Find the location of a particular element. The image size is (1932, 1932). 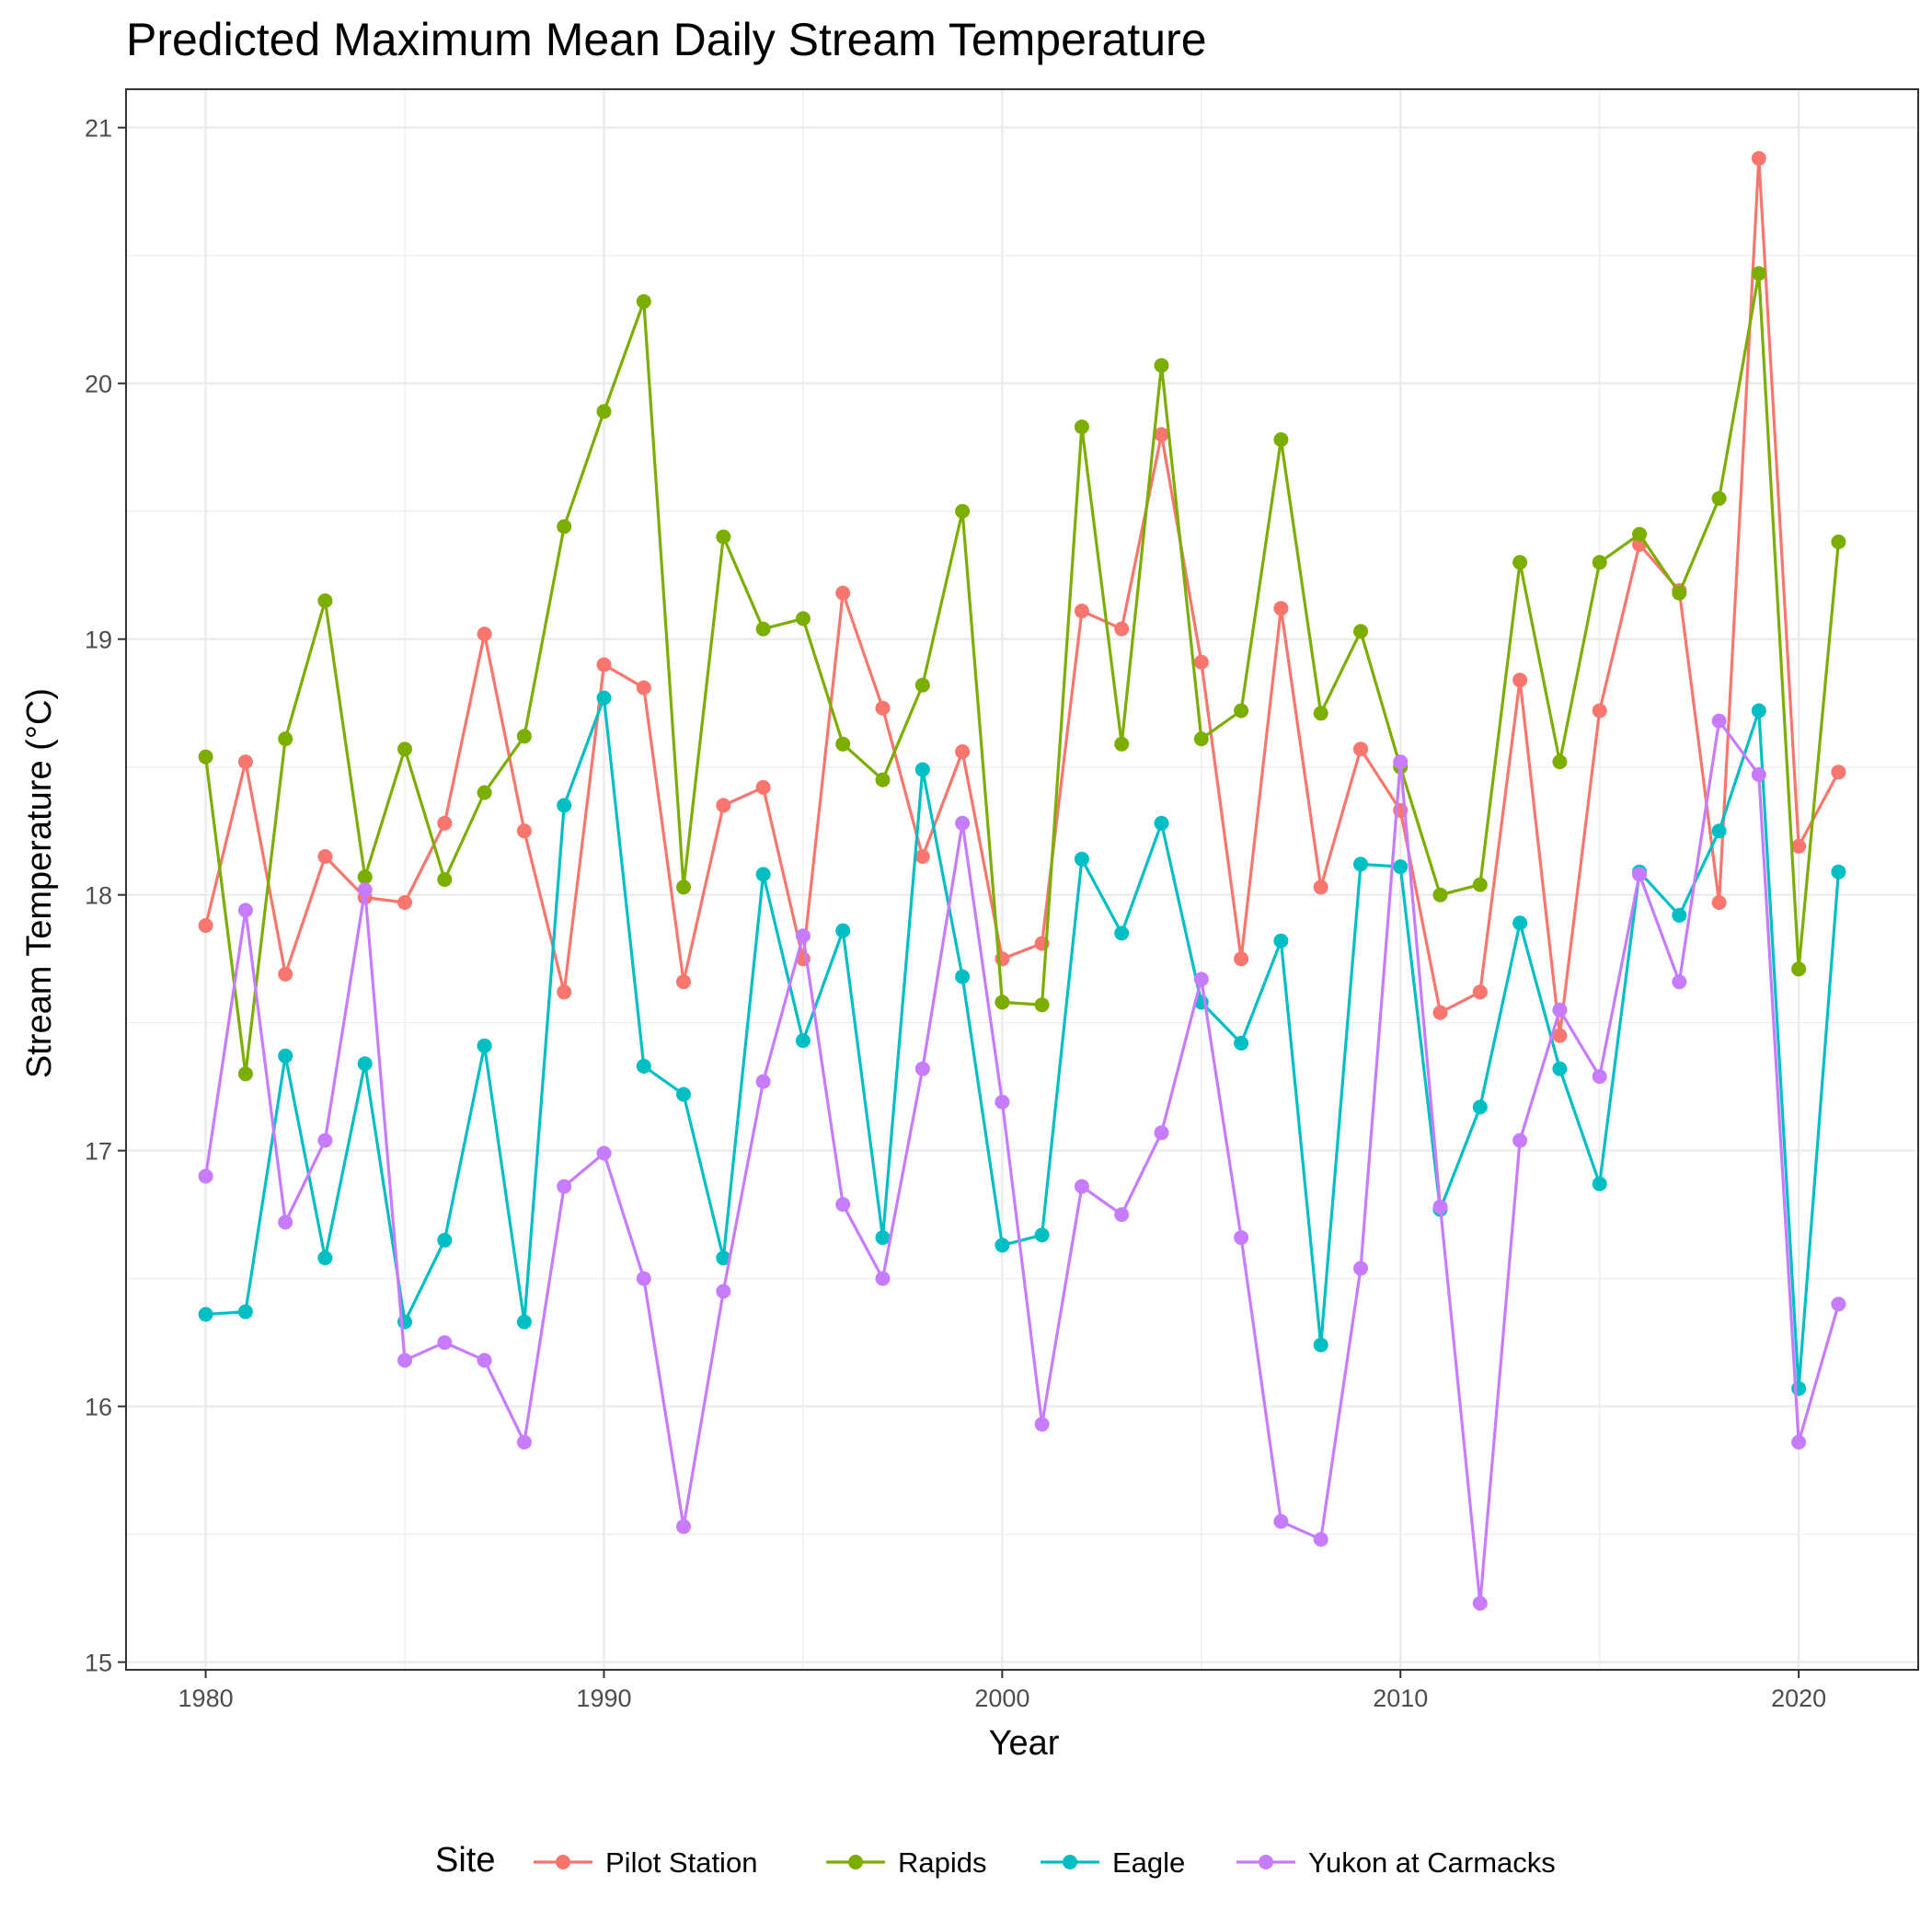

legend-label: Rapids is located at coordinates (942, 1862).